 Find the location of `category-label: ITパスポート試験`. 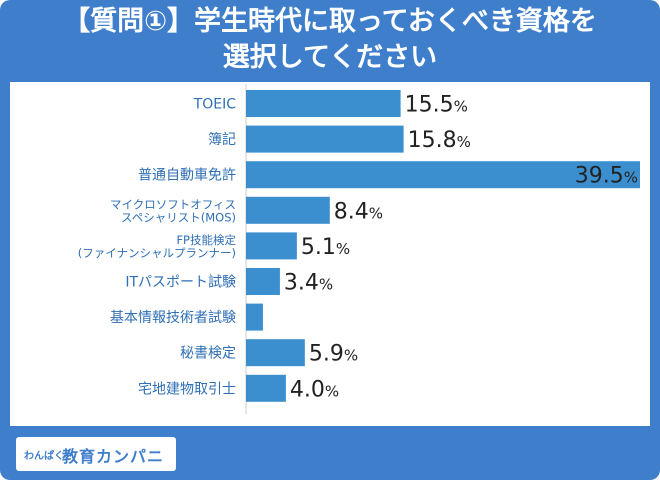

category-label: ITパスポート試験 is located at coordinates (180, 283).